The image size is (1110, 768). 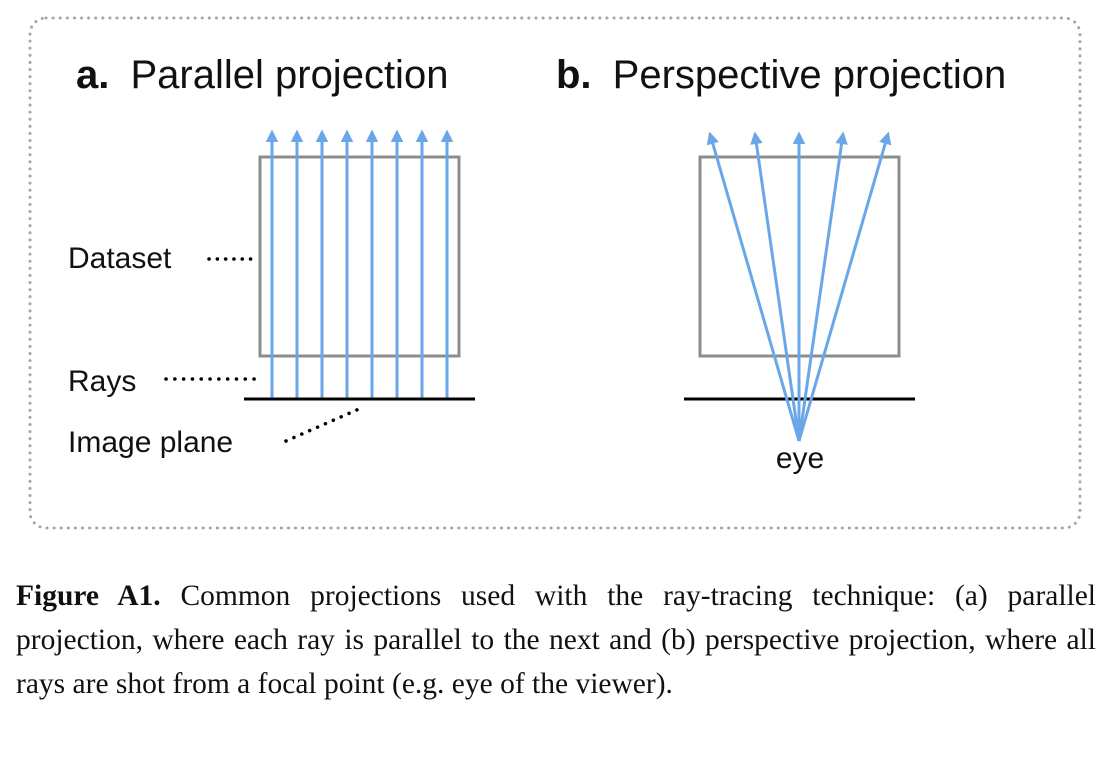 What do you see at coordinates (102, 381) in the screenshot?
I see `rays-label: Rays` at bounding box center [102, 381].